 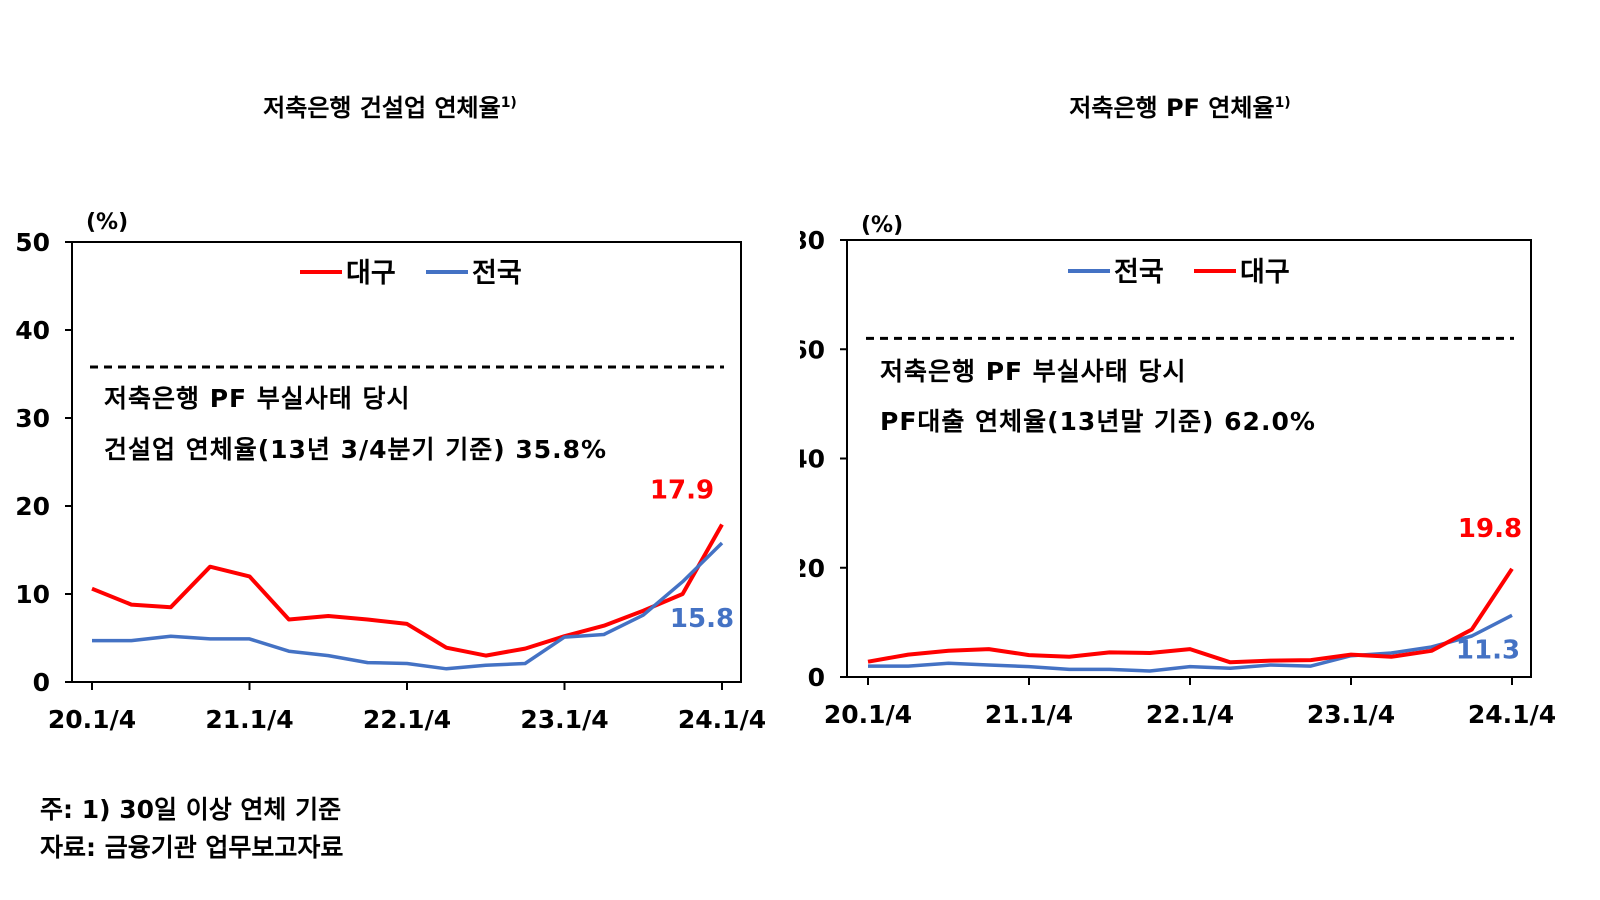 I want to click on right-y-unit-label: (%), so click(x=882, y=225).